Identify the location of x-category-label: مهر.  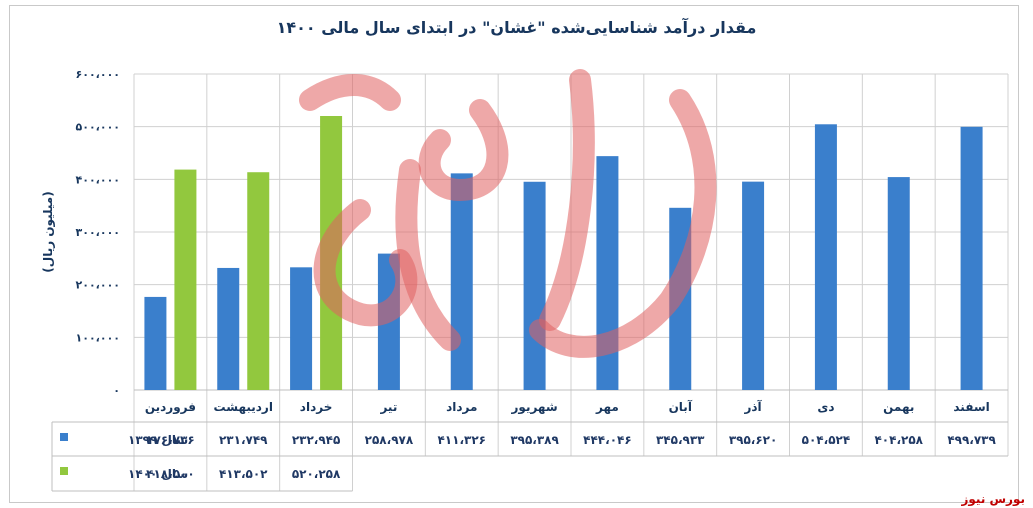
(607, 407).